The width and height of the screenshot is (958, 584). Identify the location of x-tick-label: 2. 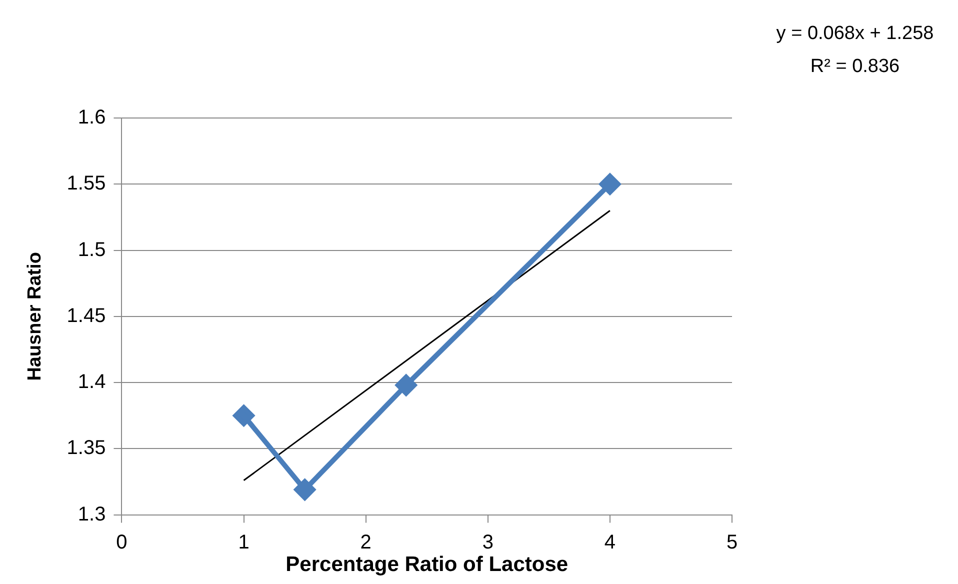
(366, 542).